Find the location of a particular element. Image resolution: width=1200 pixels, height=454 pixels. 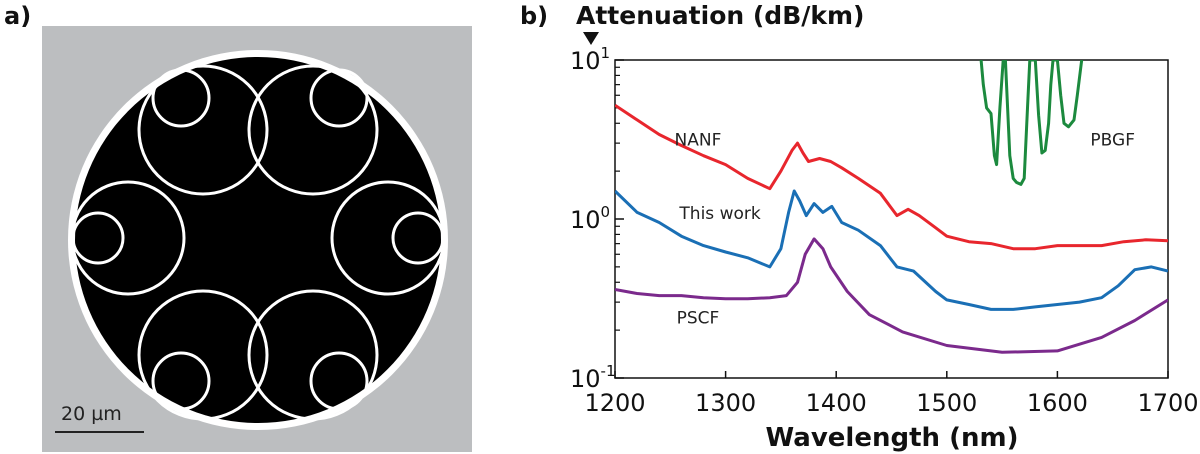

y-axis-arrow-icon is located at coordinates (591, 38).